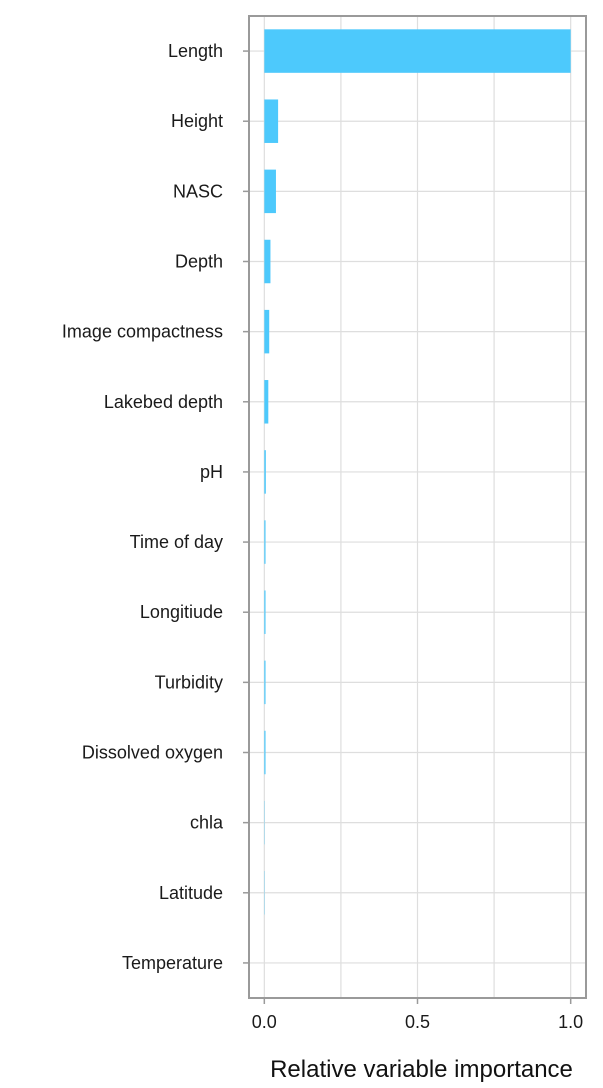 The width and height of the screenshot is (603, 1088). I want to click on category-label: Temperature, so click(172, 963).